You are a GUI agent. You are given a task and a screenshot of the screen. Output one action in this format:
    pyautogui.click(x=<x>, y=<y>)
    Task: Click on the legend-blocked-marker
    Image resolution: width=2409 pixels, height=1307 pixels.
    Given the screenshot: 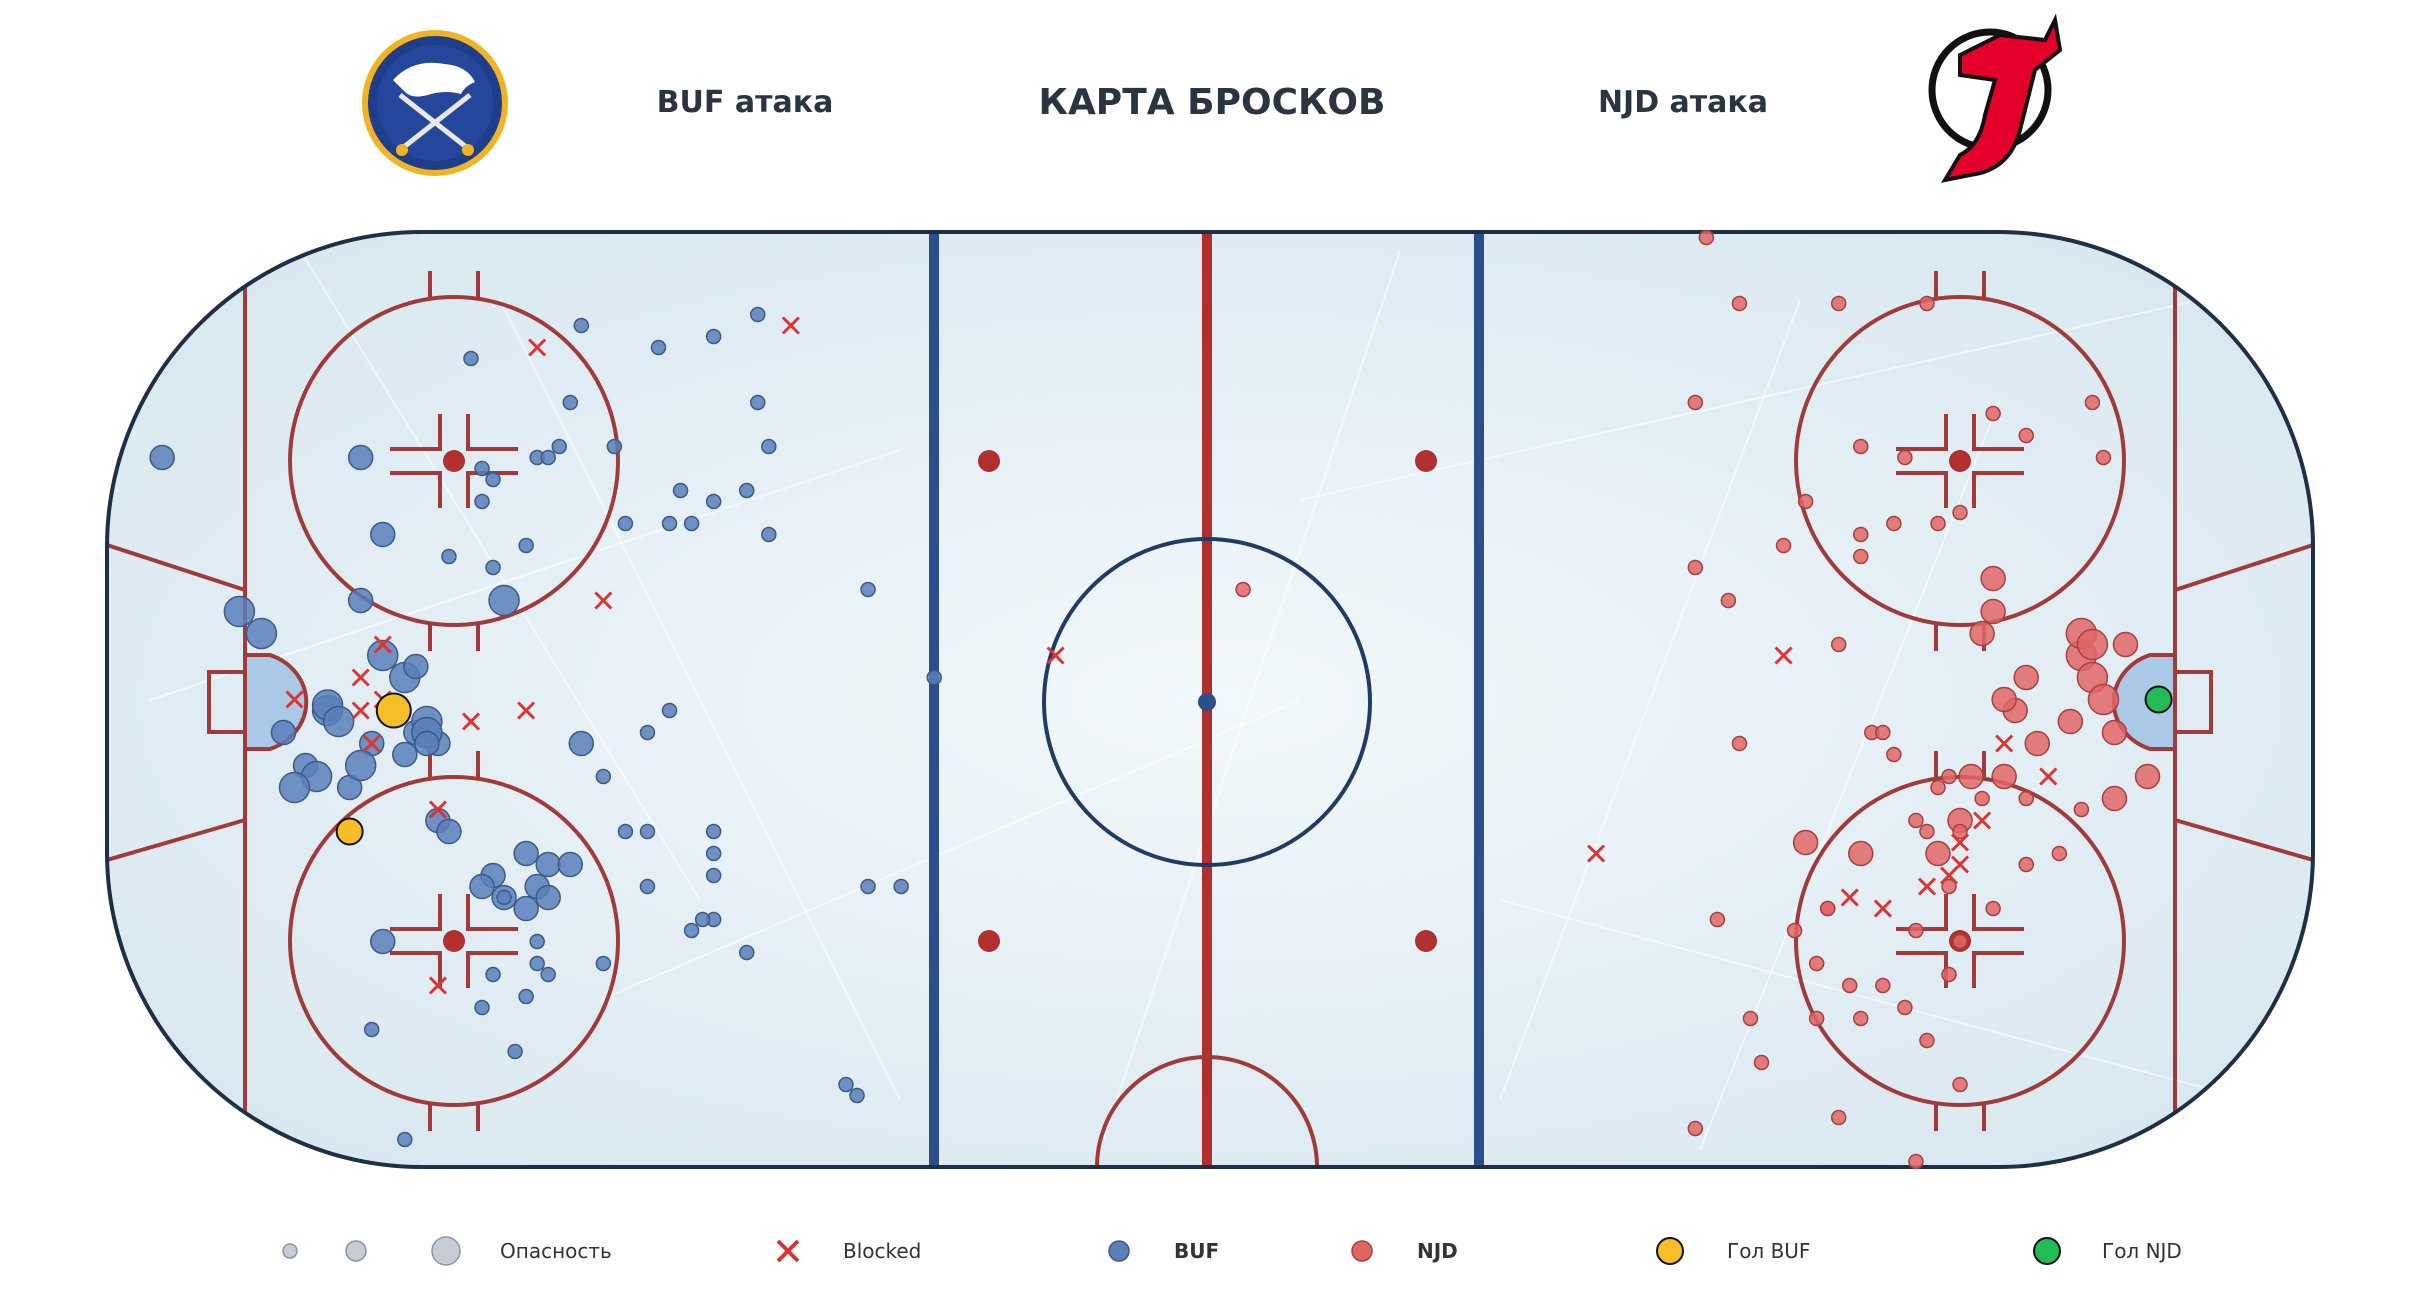 What is the action you would take?
    pyautogui.click(x=788, y=1251)
    